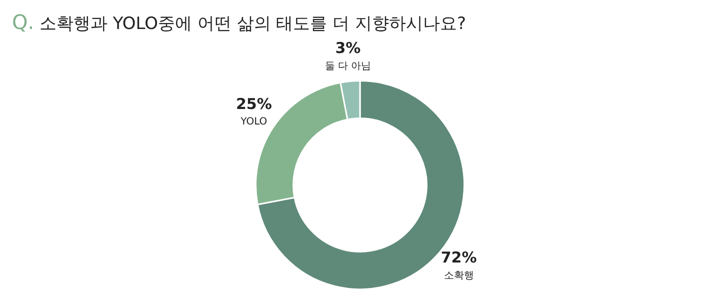  What do you see at coordinates (348, 48) in the screenshot?
I see `data-label: 3%` at bounding box center [348, 48].